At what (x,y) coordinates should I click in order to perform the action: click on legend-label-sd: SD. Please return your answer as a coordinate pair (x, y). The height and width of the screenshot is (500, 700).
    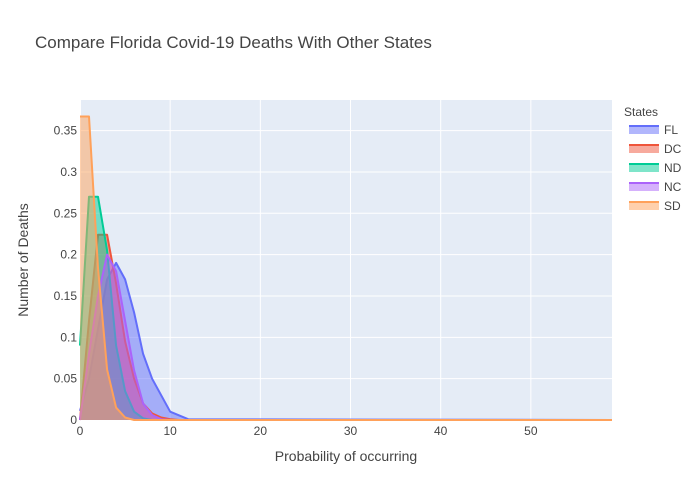
    Looking at the image, I should click on (672, 206).